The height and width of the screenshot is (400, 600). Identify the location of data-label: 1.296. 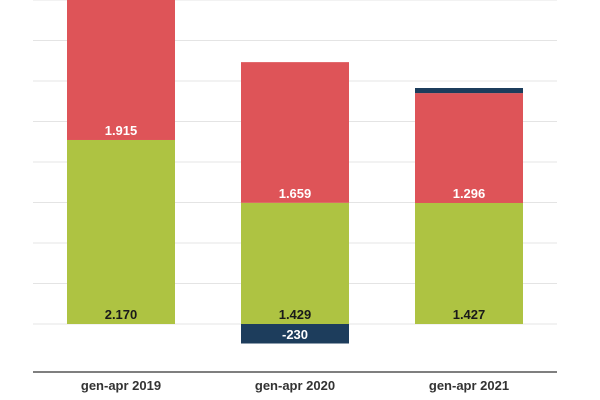
(469, 193).